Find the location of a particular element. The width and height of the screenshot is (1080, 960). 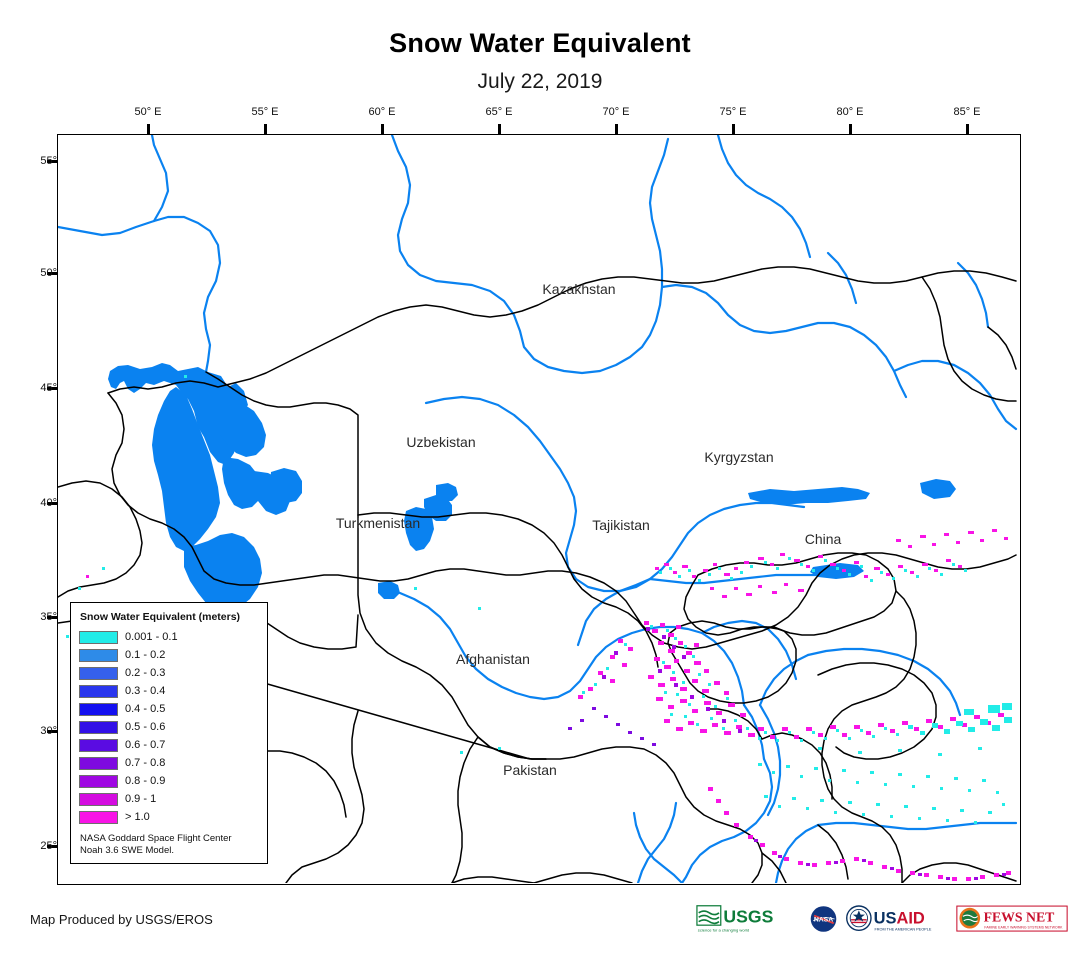

map-producer-credit: Map Produced by USGS/EROS is located at coordinates (121, 919).